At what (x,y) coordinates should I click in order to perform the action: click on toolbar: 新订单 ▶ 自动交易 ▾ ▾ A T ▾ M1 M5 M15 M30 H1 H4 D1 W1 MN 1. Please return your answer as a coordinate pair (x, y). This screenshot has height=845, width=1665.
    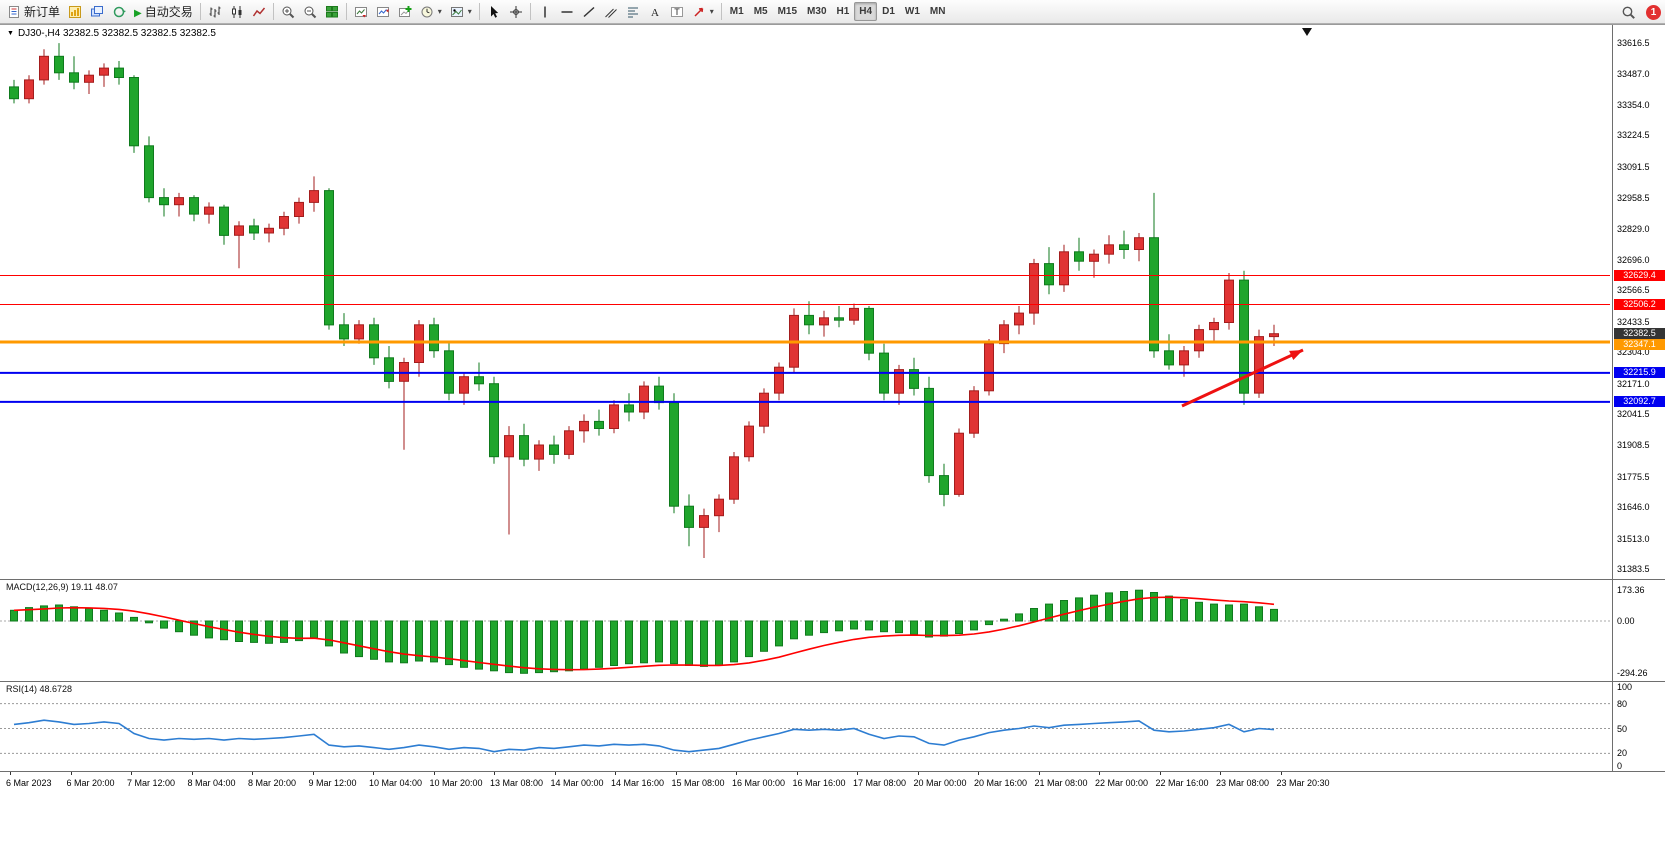
    Looking at the image, I should click on (832, 12).